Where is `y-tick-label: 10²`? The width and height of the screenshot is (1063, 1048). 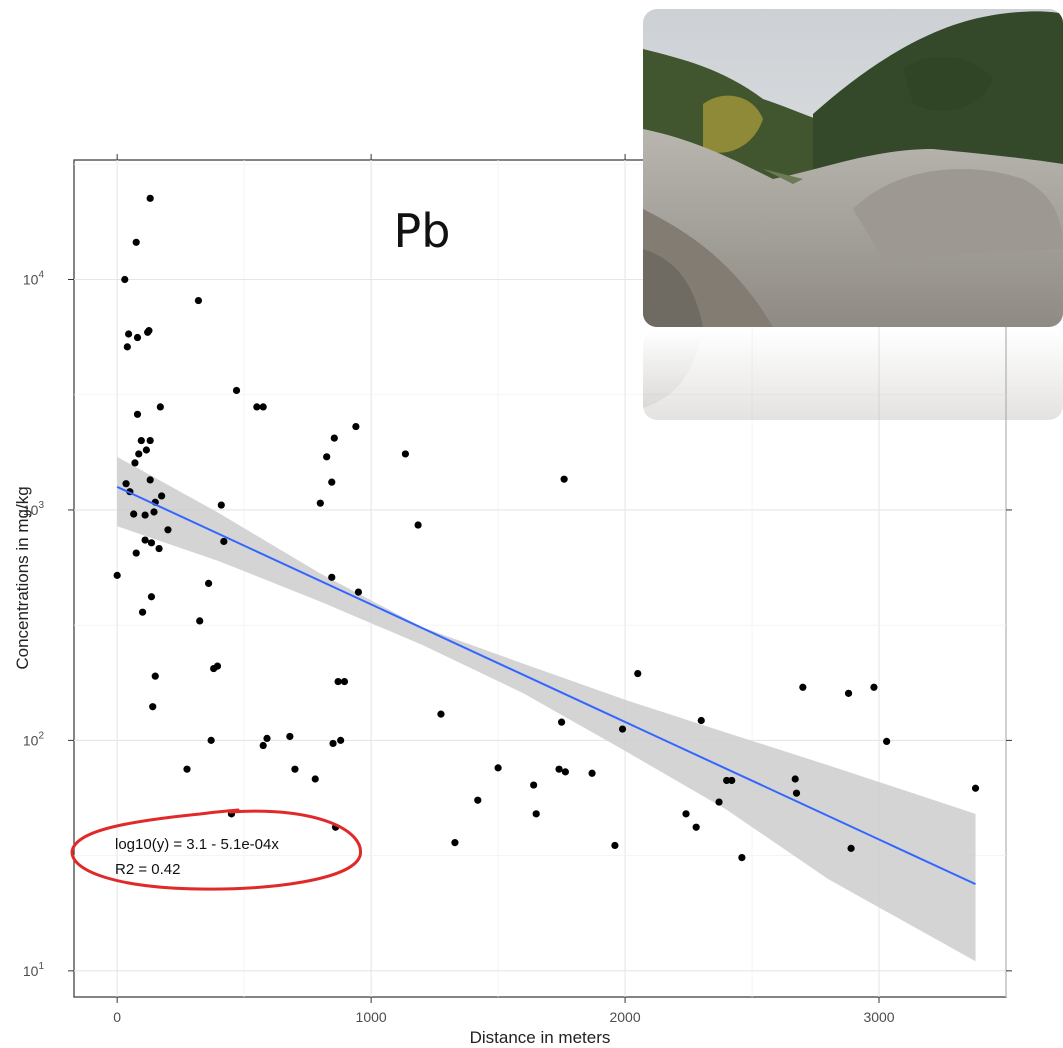
y-tick-label: 10² is located at coordinates (34, 739).